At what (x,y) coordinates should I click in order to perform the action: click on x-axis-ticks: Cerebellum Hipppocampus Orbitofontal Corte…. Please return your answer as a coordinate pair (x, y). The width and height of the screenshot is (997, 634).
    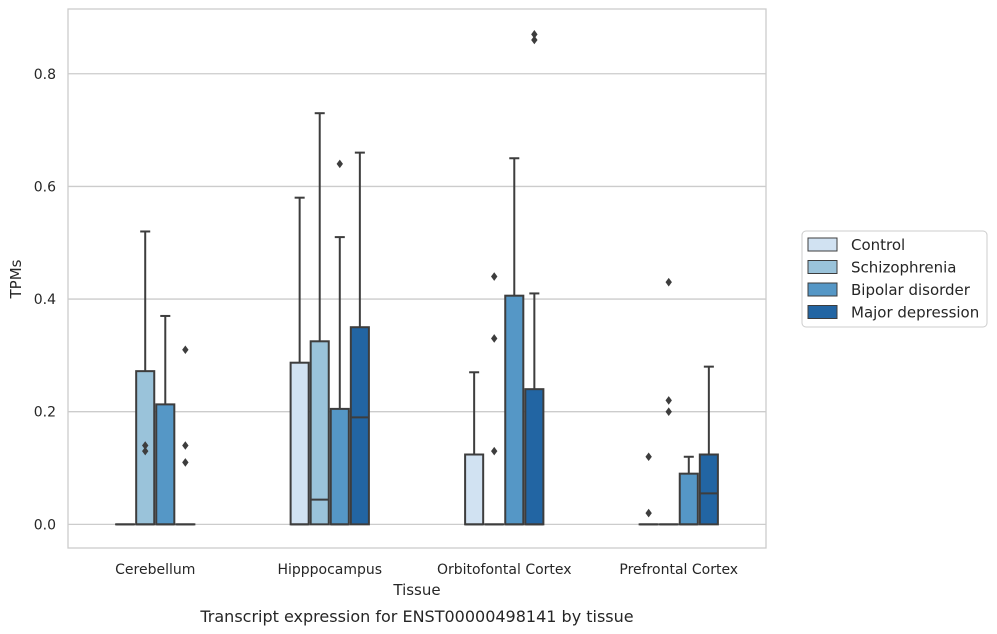
    Looking at the image, I should click on (426, 570).